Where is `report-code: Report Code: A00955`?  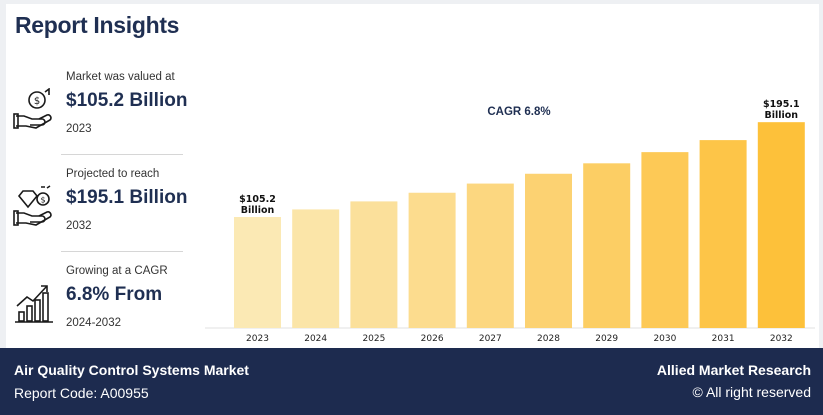 report-code: Report Code: A00955 is located at coordinates (81, 393).